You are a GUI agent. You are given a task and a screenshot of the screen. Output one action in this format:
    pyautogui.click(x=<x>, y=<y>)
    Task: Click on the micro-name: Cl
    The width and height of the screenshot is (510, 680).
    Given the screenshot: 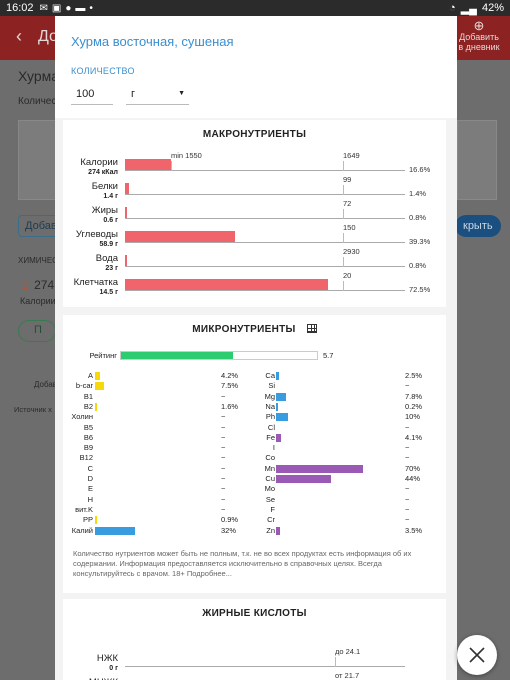 What is the action you would take?
    pyautogui.click(x=271, y=427)
    